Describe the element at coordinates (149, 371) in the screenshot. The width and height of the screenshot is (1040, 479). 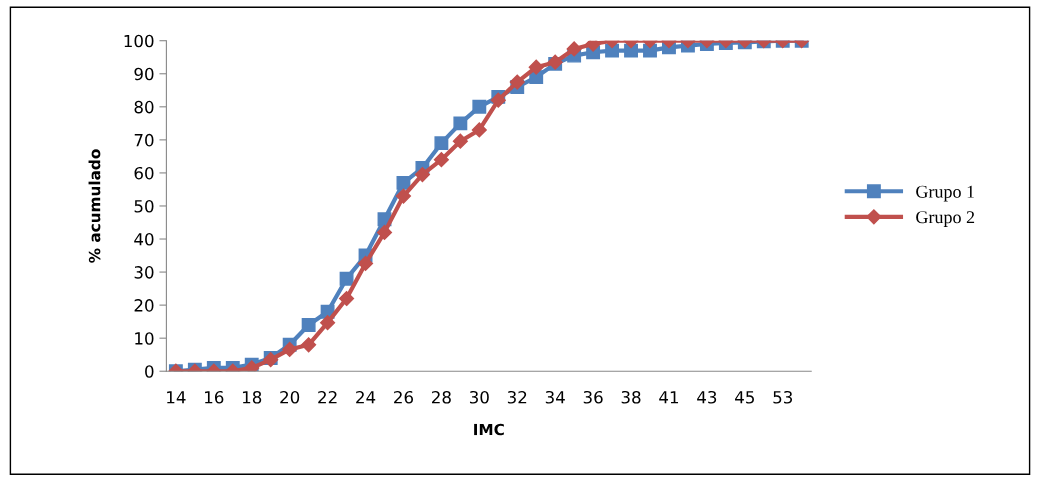
I see `y-tick-label: 0` at that location.